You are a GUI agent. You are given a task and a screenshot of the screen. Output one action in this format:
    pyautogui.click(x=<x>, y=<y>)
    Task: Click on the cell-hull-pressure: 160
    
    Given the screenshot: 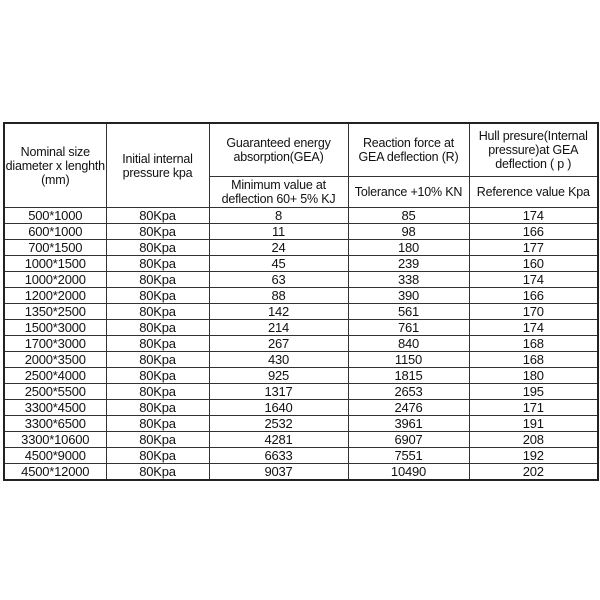 What is the action you would take?
    pyautogui.click(x=533, y=263)
    